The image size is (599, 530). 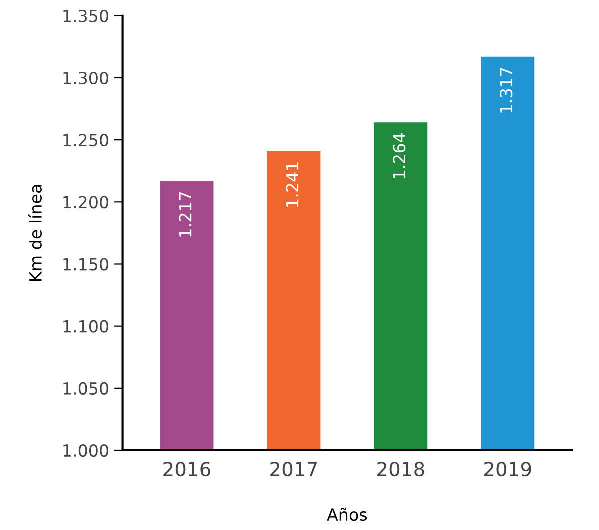 I want to click on x-tick-label: 2019, so click(x=508, y=469).